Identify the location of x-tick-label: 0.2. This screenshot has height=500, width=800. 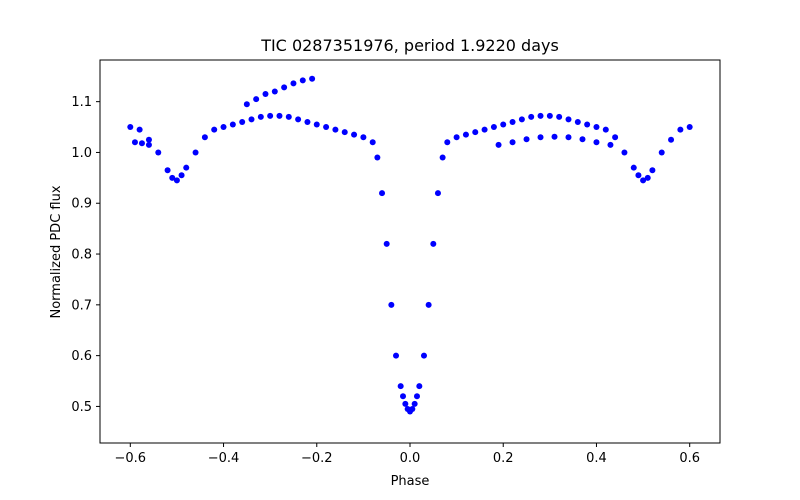
(503, 458).